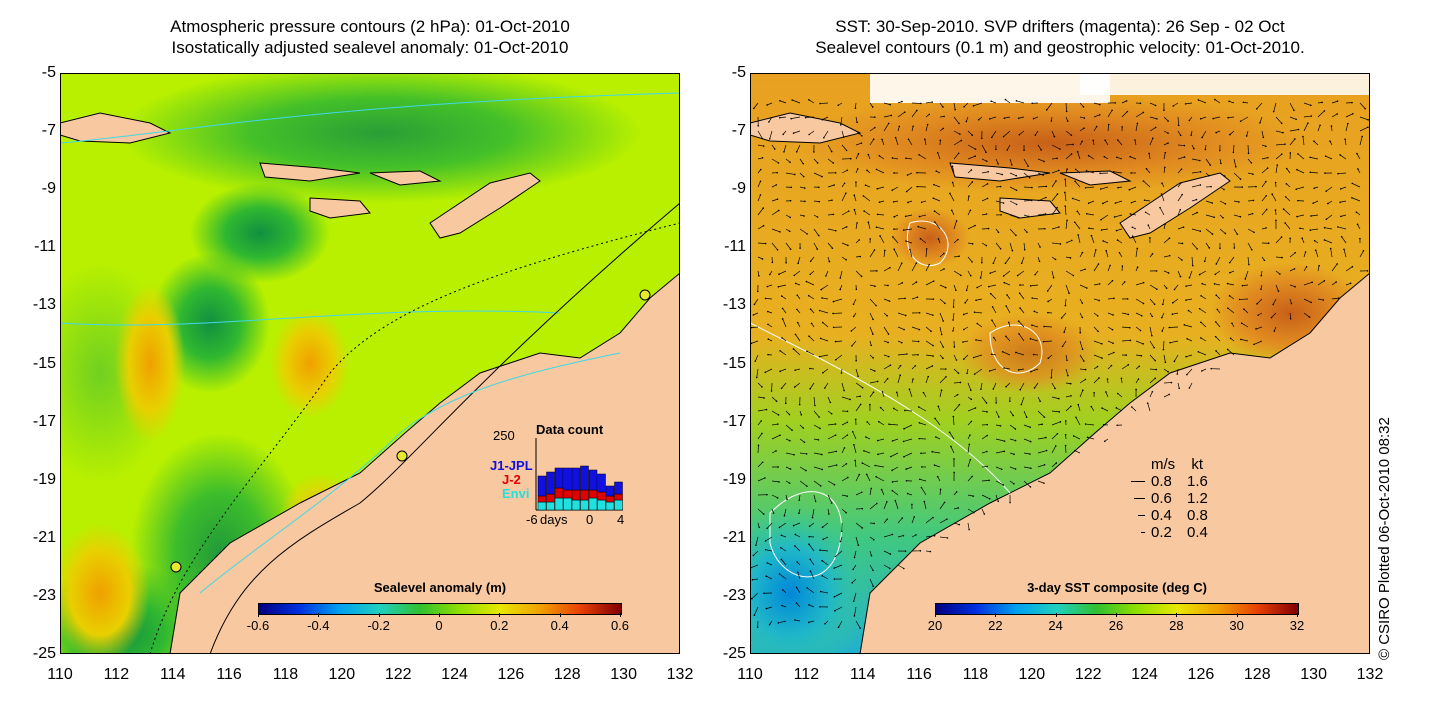 The height and width of the screenshot is (720, 1440). Describe the element at coordinates (1161, 481) in the screenshot. I see `velocity-ms-value: 0.8` at that location.